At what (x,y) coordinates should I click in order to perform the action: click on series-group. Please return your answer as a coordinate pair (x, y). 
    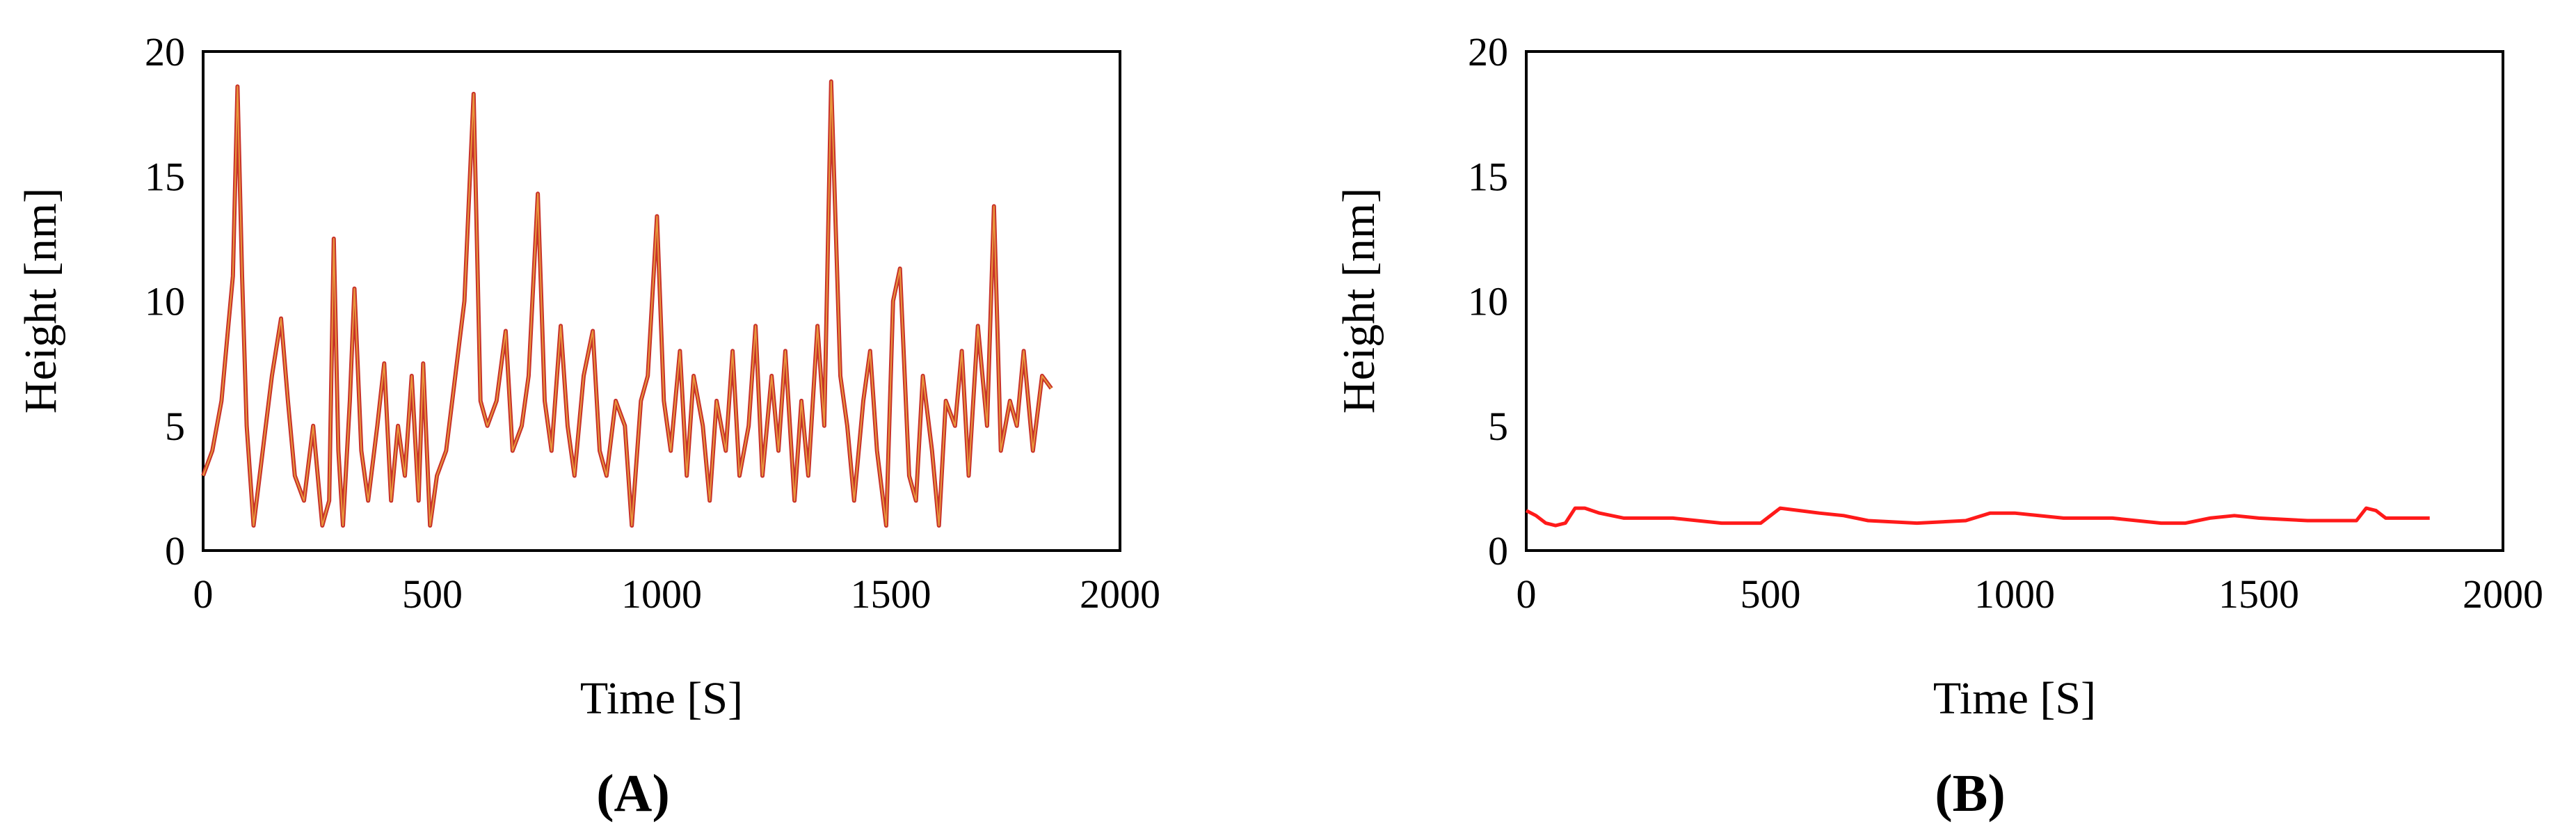
    Looking at the image, I should click on (1977, 517).